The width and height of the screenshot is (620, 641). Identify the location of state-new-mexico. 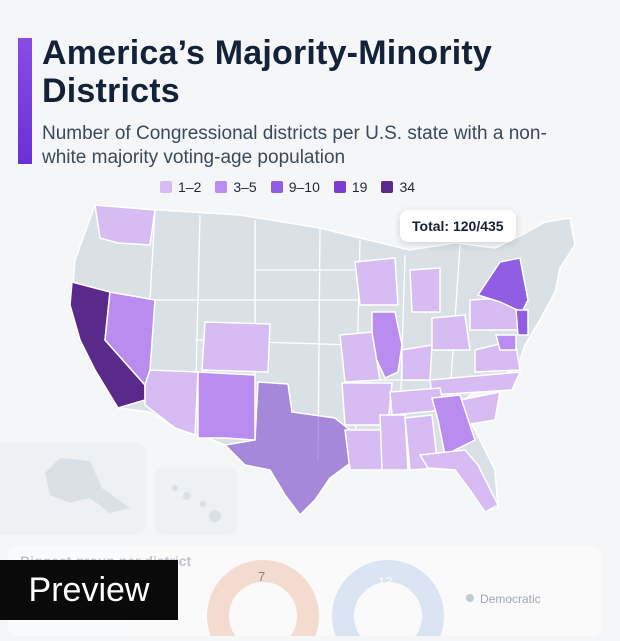
(226, 406).